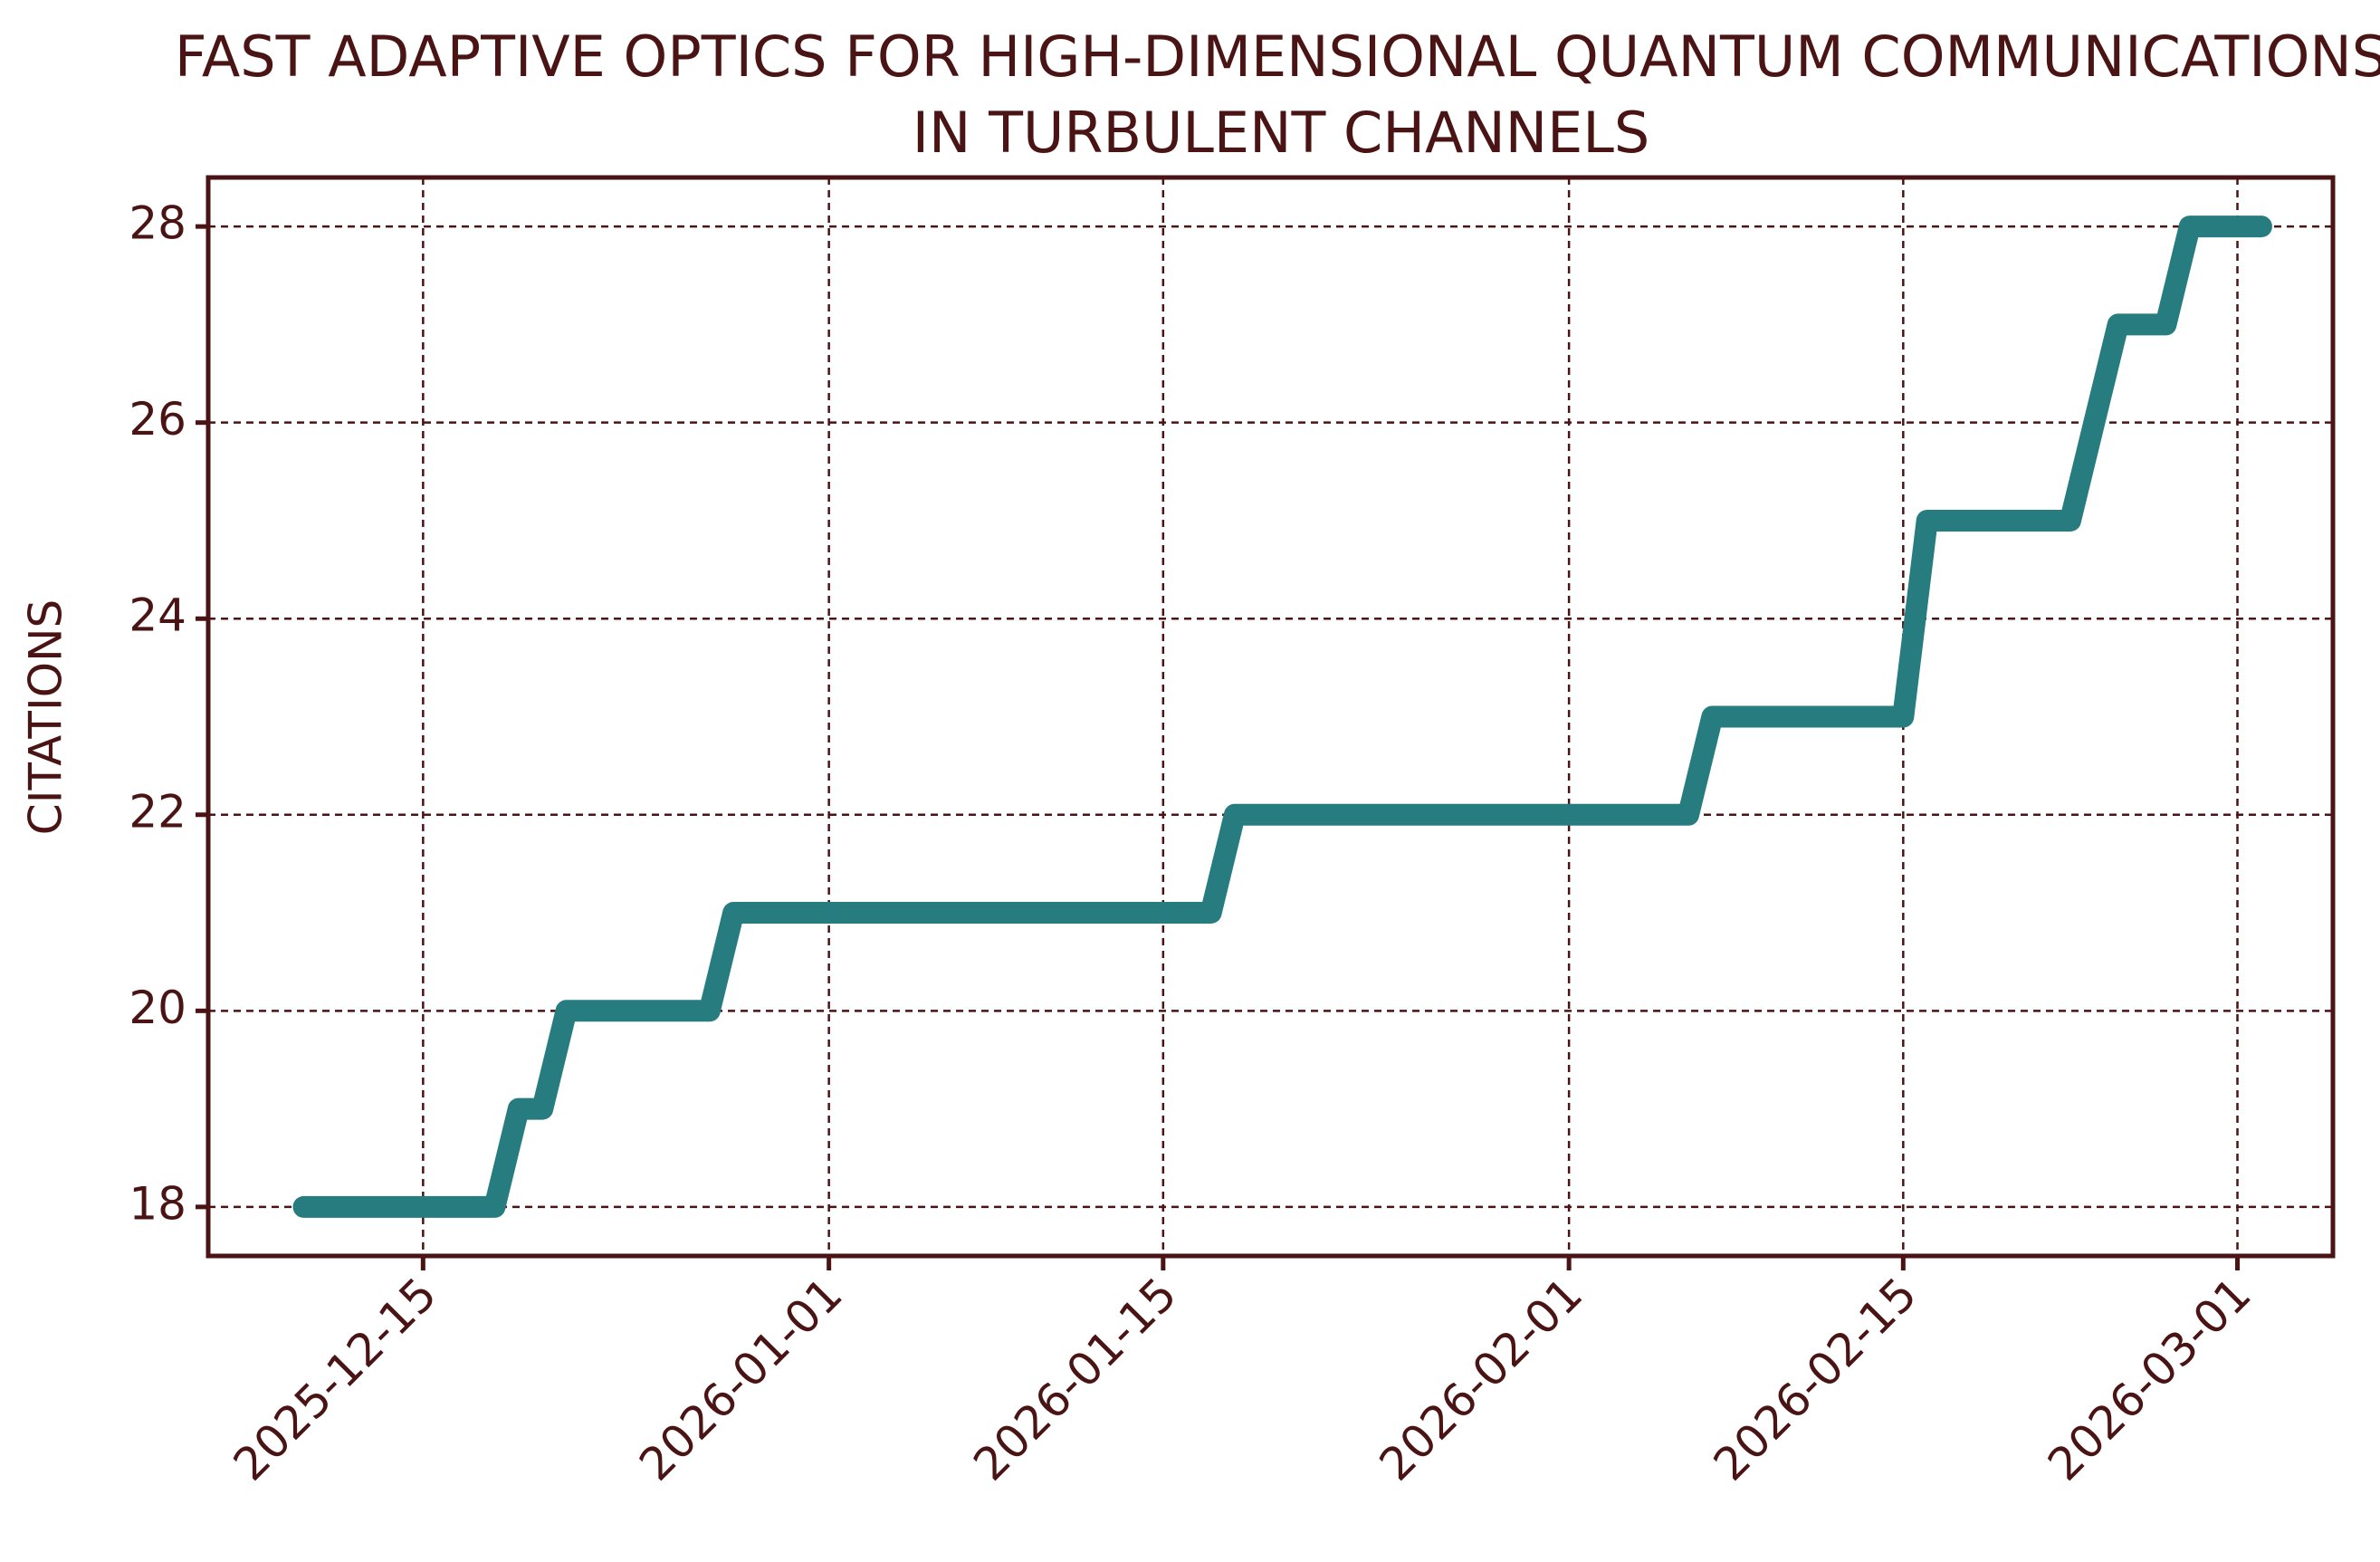 The width and height of the screenshot is (2380, 1562). What do you see at coordinates (1481, 1379) in the screenshot?
I see `x-tick-label: 2026-02-01` at bounding box center [1481, 1379].